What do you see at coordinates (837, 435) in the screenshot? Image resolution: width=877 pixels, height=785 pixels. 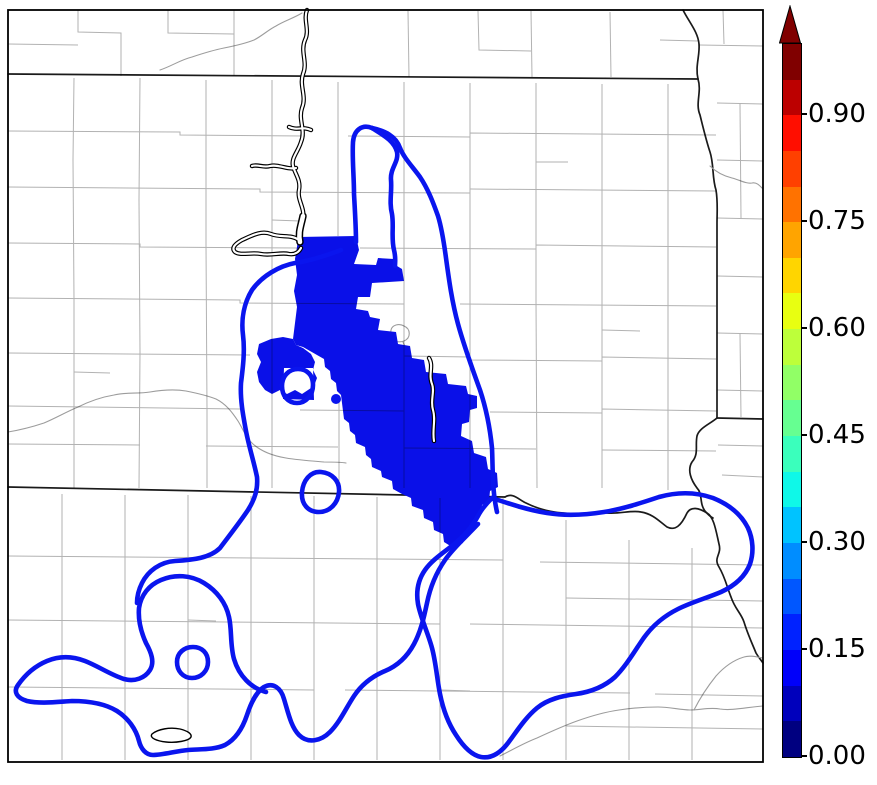 I see `colorbar-tick-label: 0.45` at bounding box center [837, 435].